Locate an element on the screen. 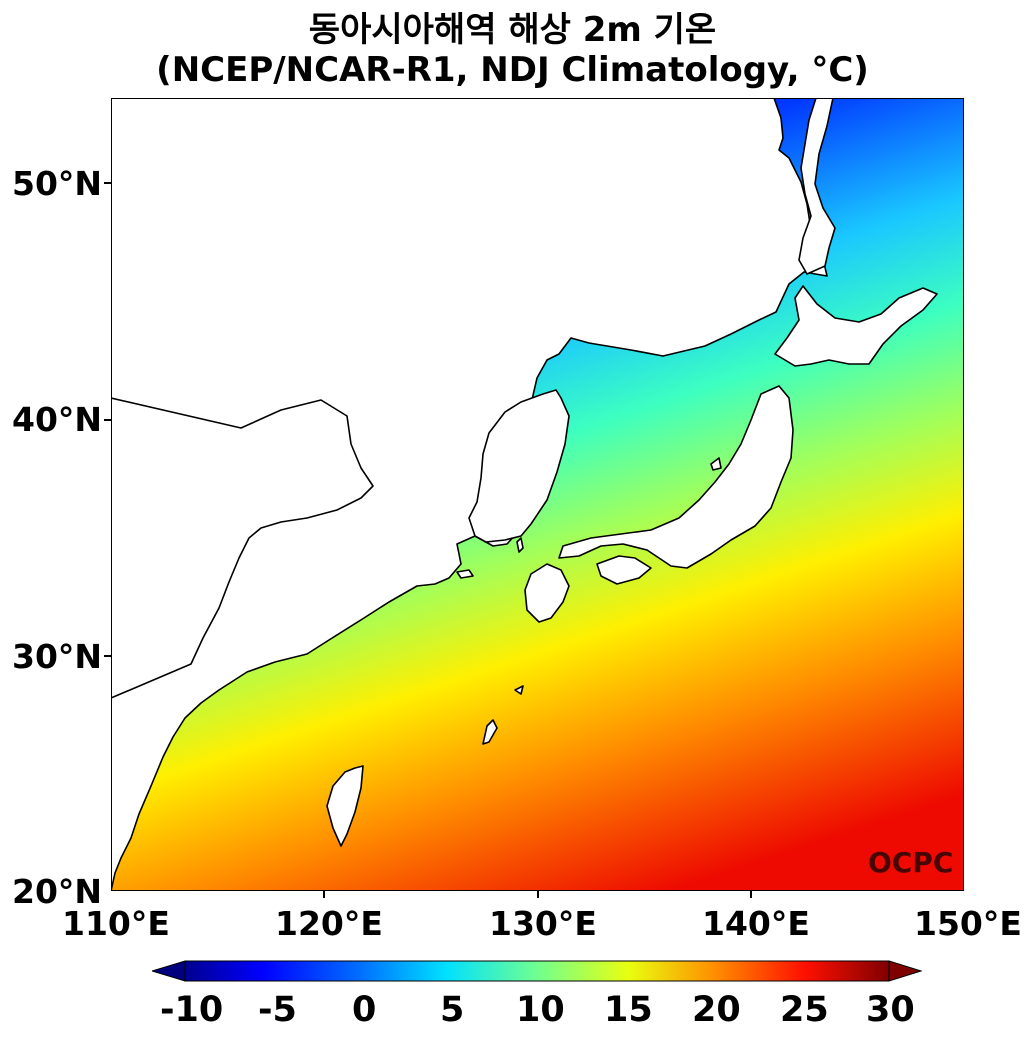 The width and height of the screenshot is (1025, 1041). map-subtitle: (NCEP/NCAR-R1, NDJ Climatology, °C) is located at coordinates (512, 70).